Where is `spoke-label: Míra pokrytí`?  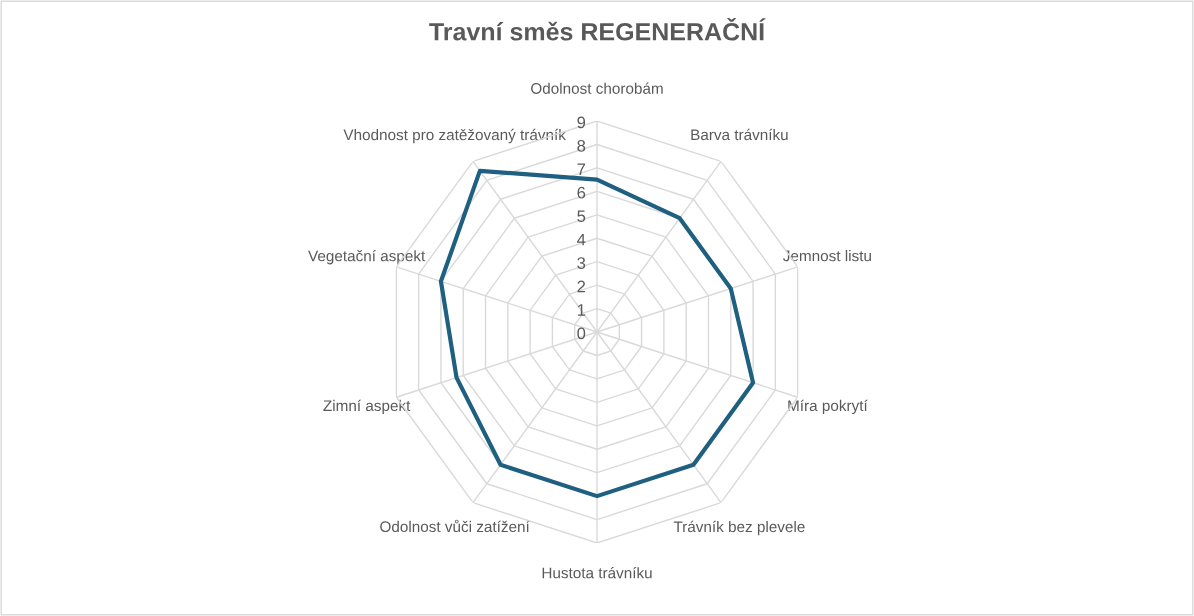 spoke-label: Míra pokrytí is located at coordinates (828, 407).